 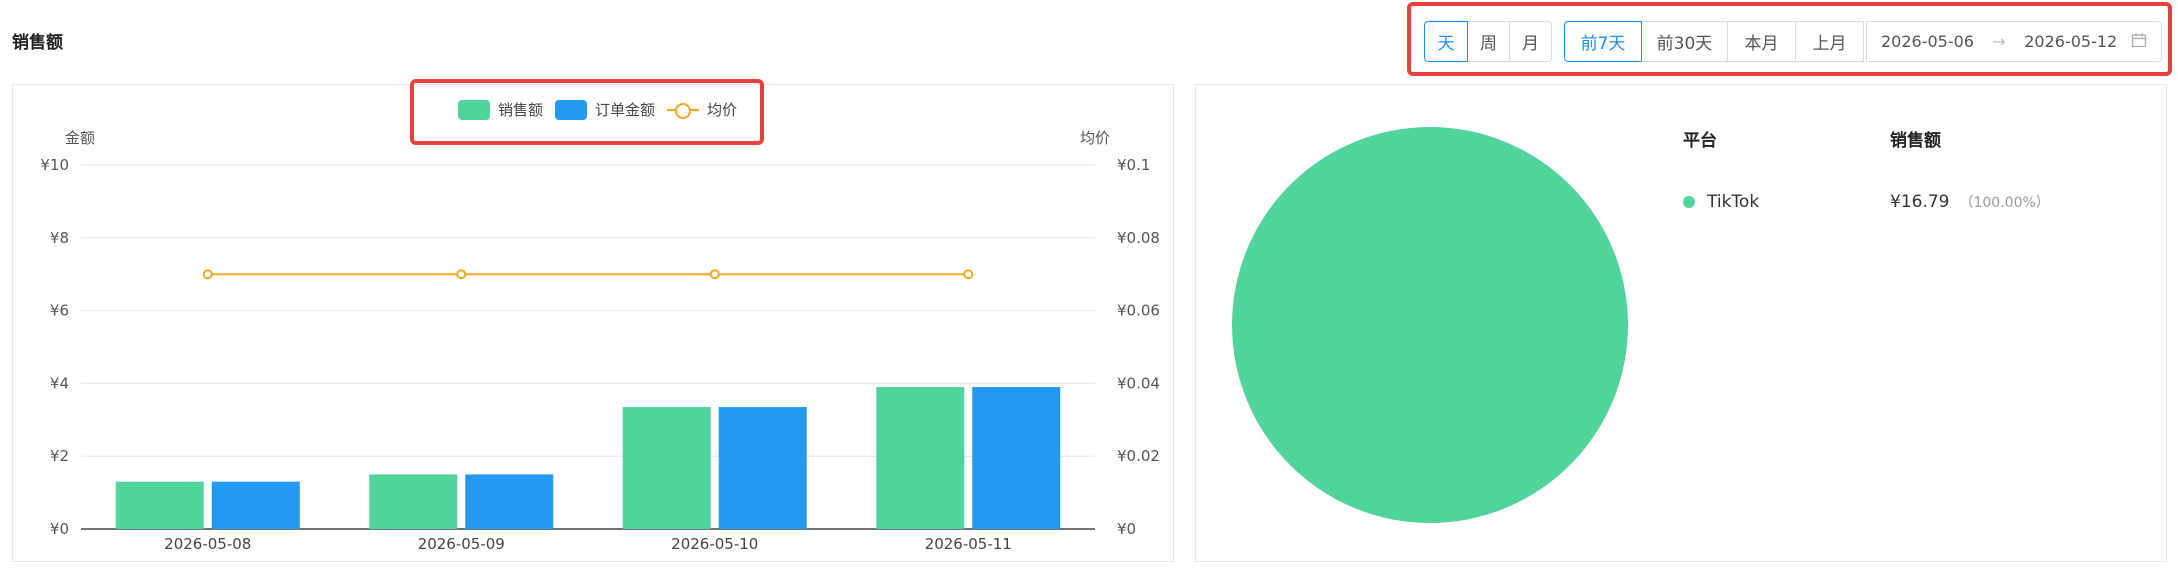 I want to click on pie-slice-tiktok, so click(x=1430, y=325).